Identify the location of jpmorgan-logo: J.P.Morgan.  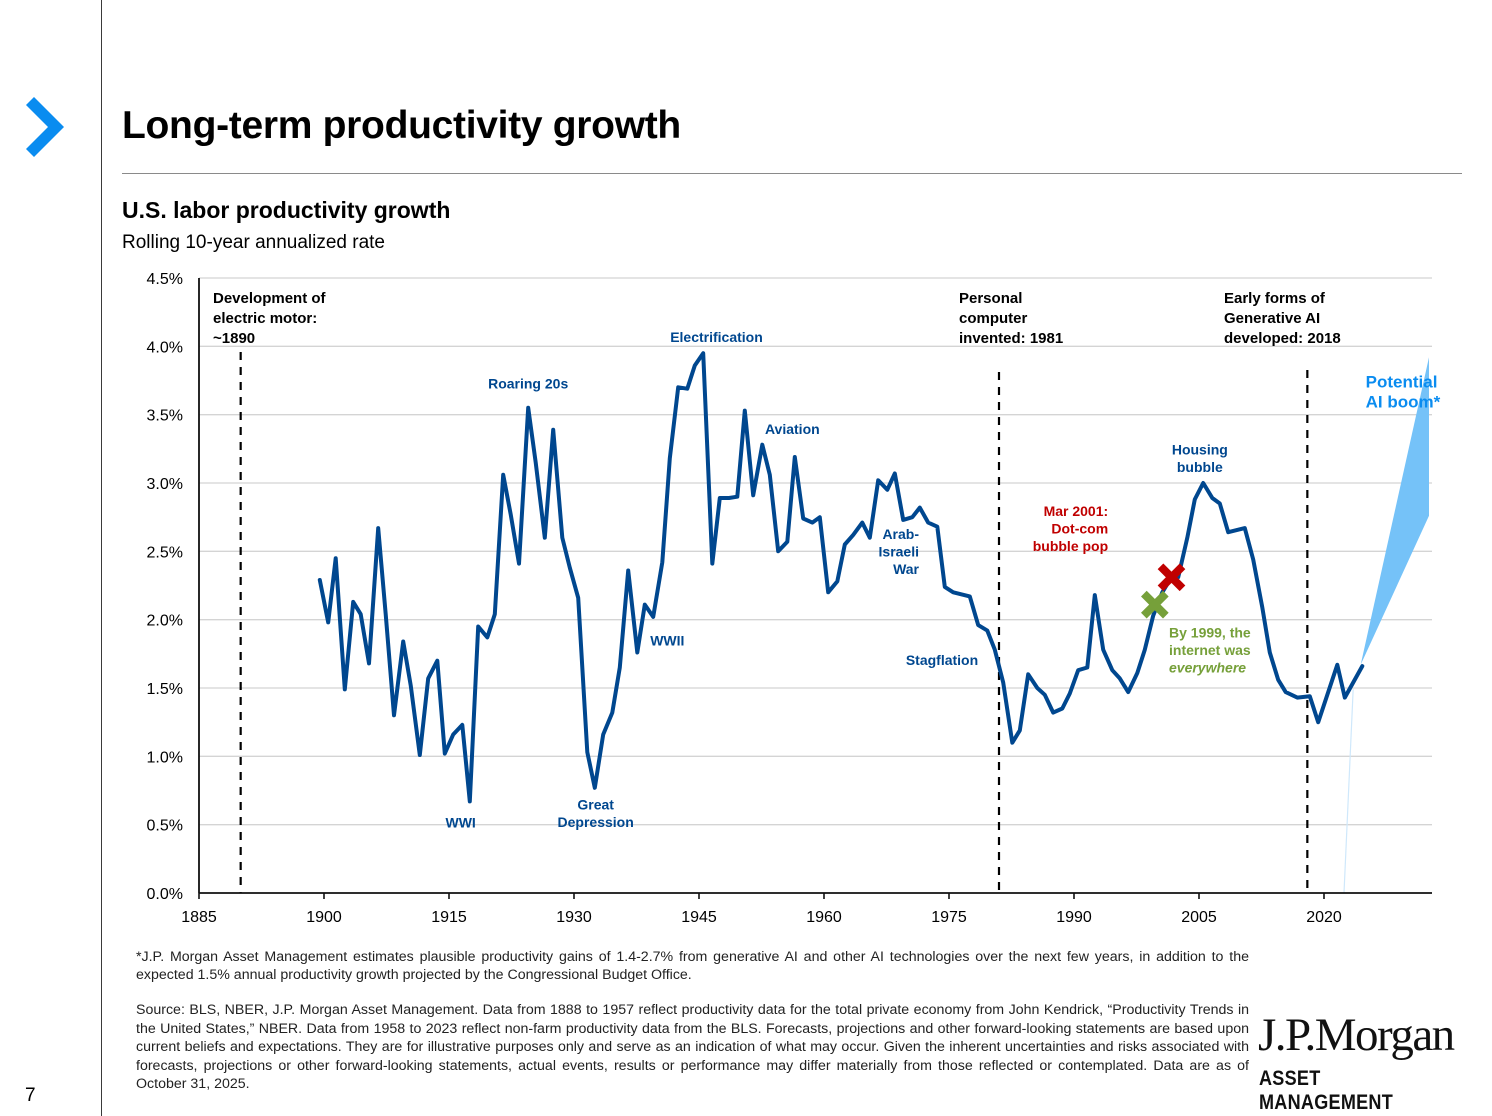
(1356, 1035).